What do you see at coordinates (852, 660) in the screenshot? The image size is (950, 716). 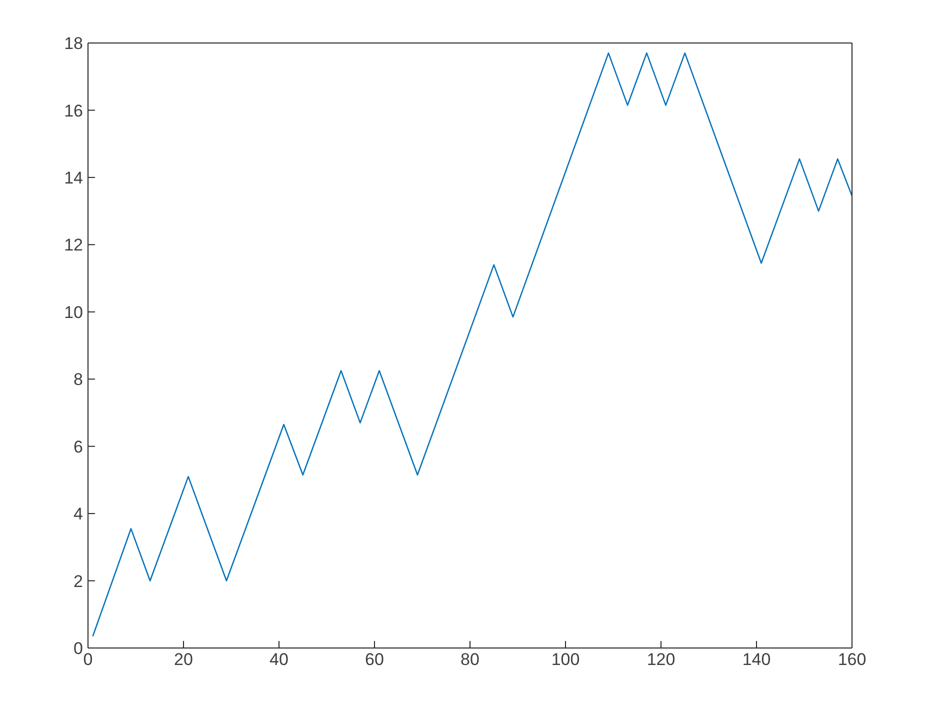 I see `x-tick-label: 160` at bounding box center [852, 660].